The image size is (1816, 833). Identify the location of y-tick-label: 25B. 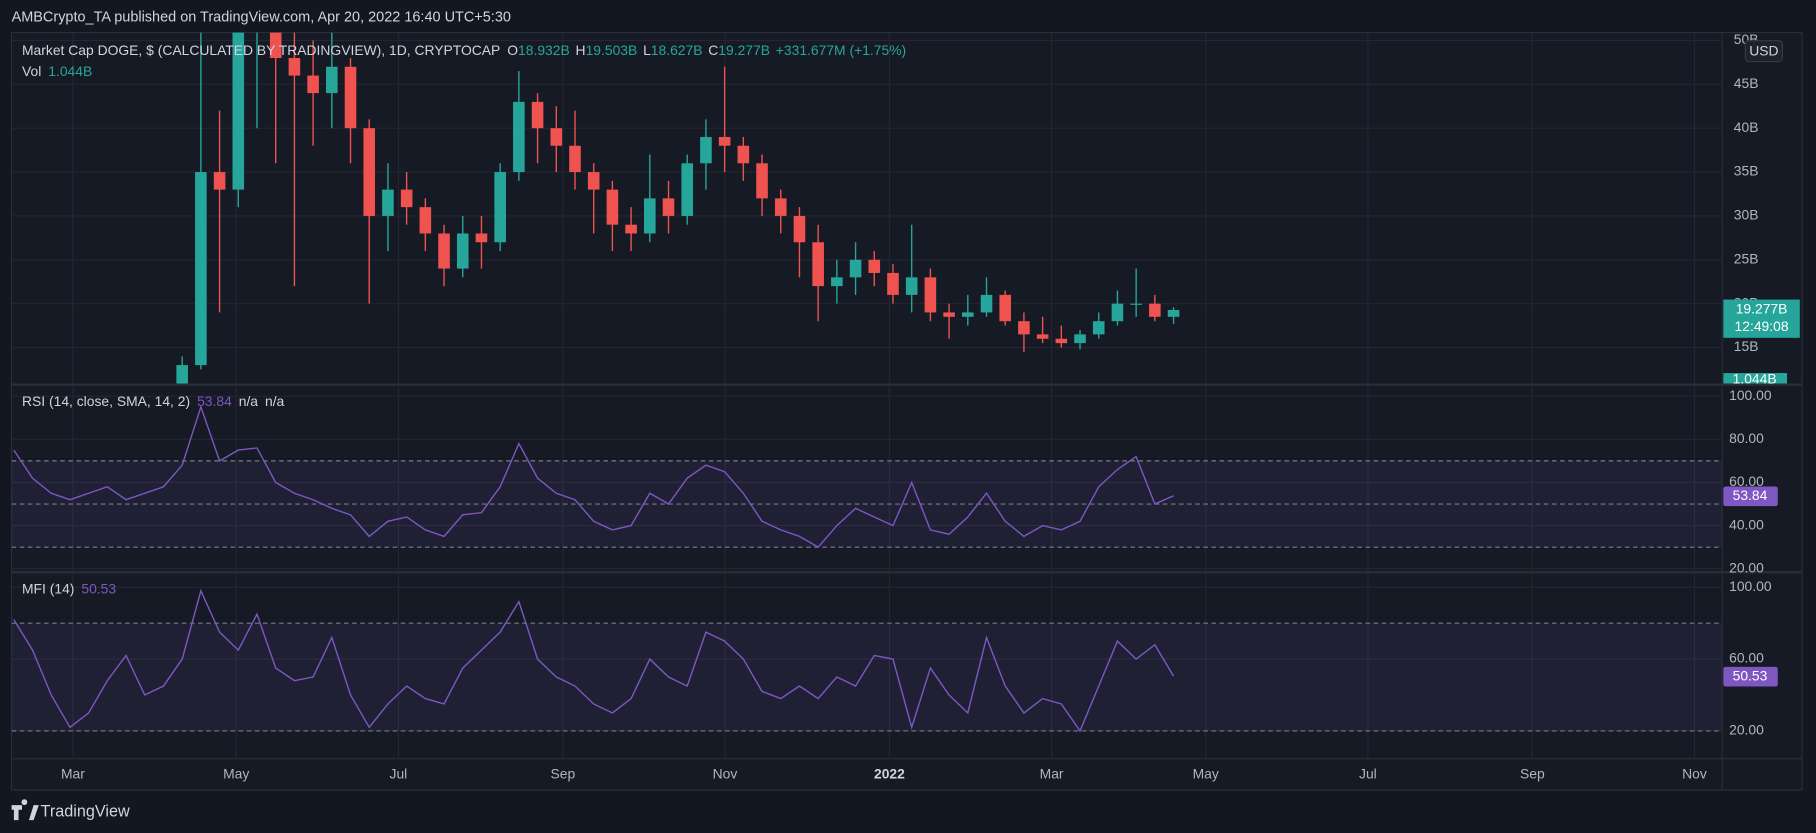
(1746, 258).